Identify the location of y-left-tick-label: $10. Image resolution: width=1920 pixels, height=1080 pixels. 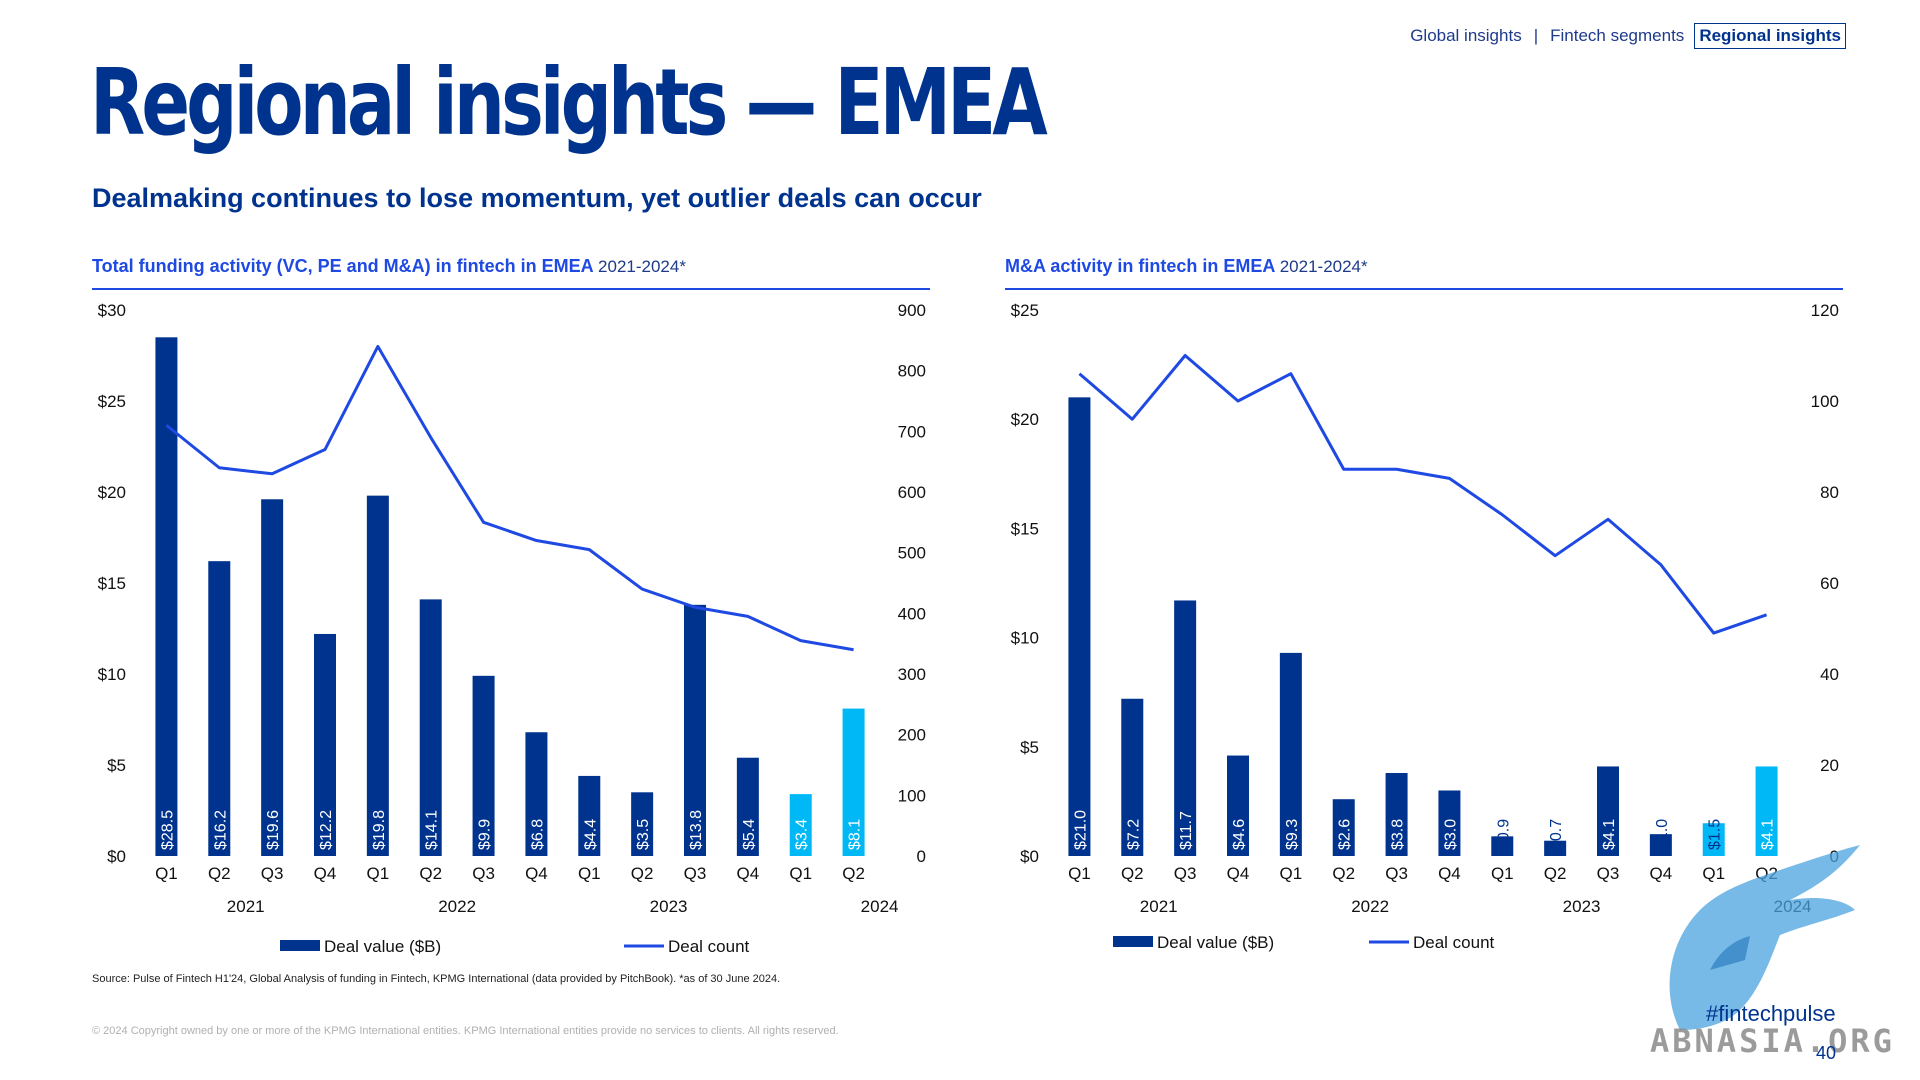
(112, 674).